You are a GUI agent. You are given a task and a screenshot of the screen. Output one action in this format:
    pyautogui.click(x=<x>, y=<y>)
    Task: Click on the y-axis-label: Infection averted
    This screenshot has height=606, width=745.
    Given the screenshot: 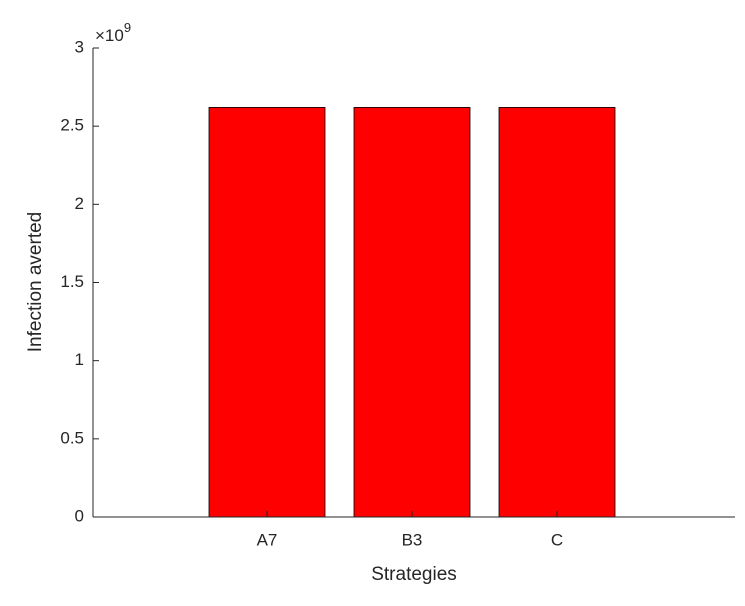 What is the action you would take?
    pyautogui.click(x=35, y=282)
    